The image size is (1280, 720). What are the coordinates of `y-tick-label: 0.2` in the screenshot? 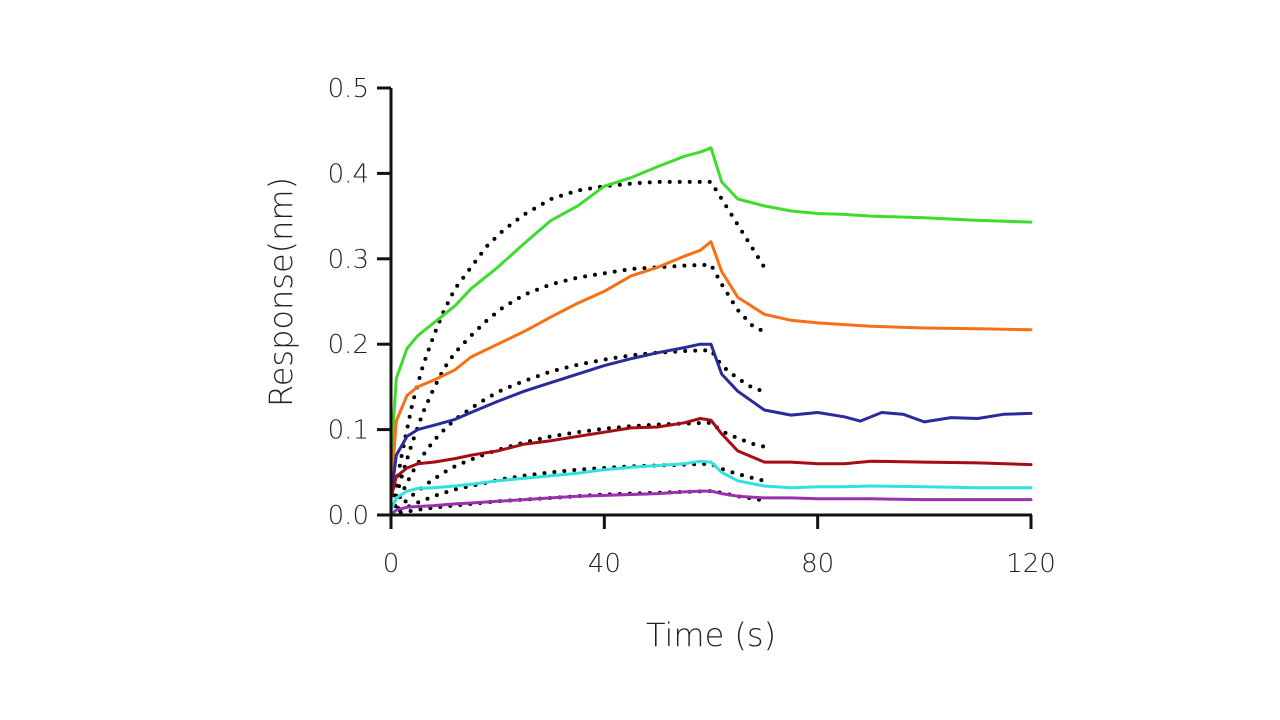 It's located at (348, 345).